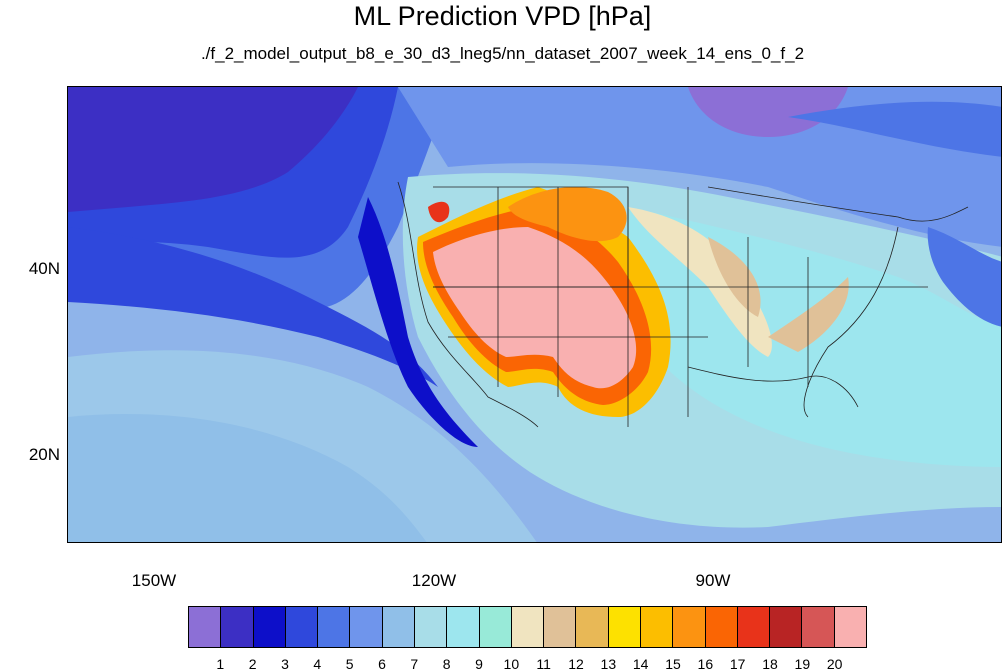  I want to click on colorbar-tick-label: 4, so click(317, 664).